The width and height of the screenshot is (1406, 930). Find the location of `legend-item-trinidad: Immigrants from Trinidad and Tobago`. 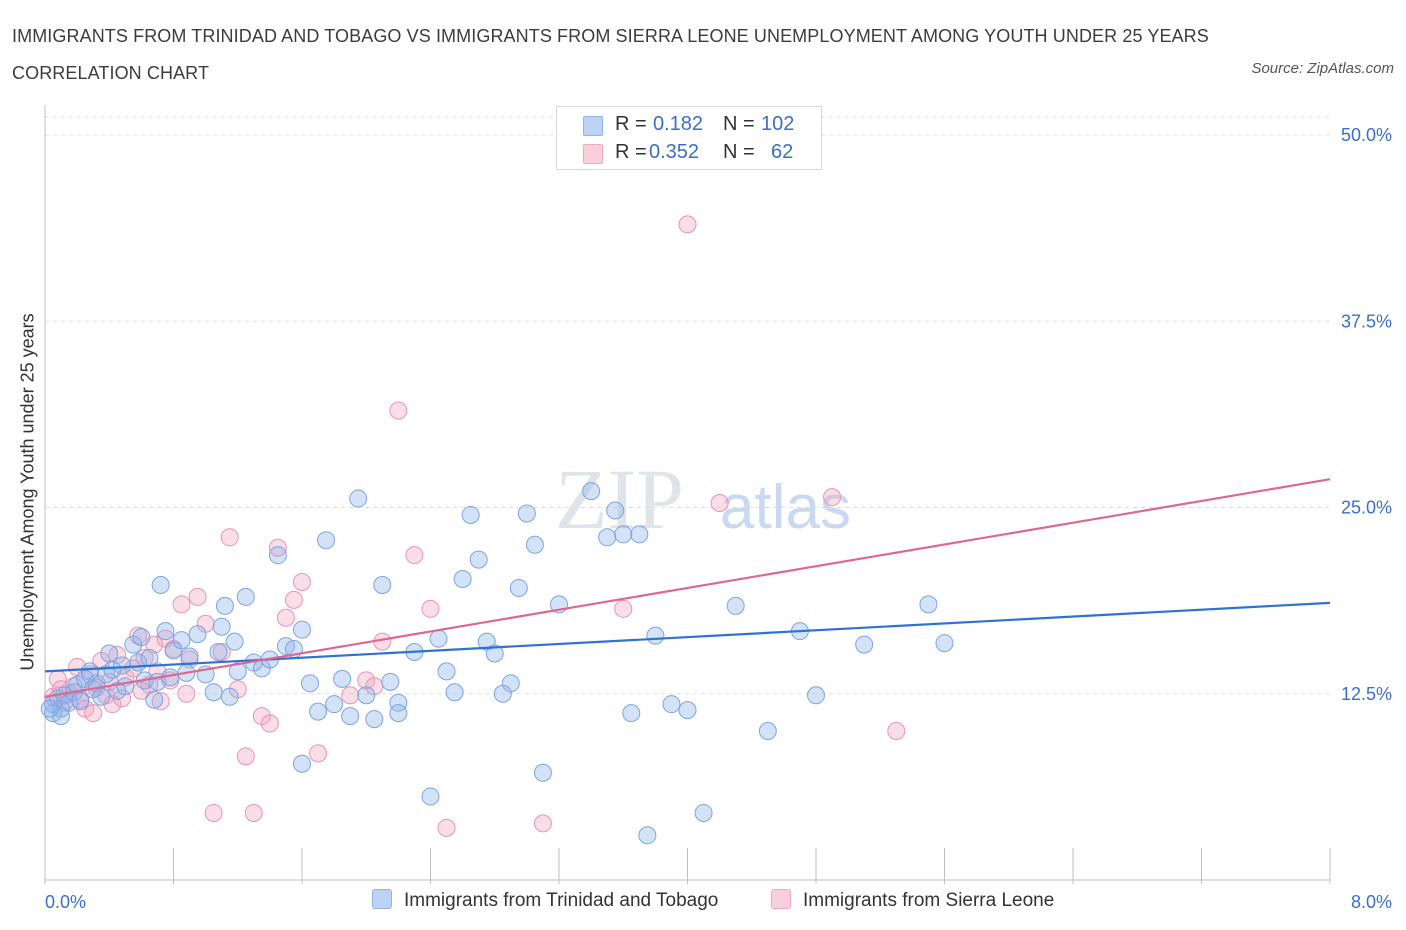

legend-item-trinidad: Immigrants from Trinidad and Tobago is located at coordinates (545, 900).